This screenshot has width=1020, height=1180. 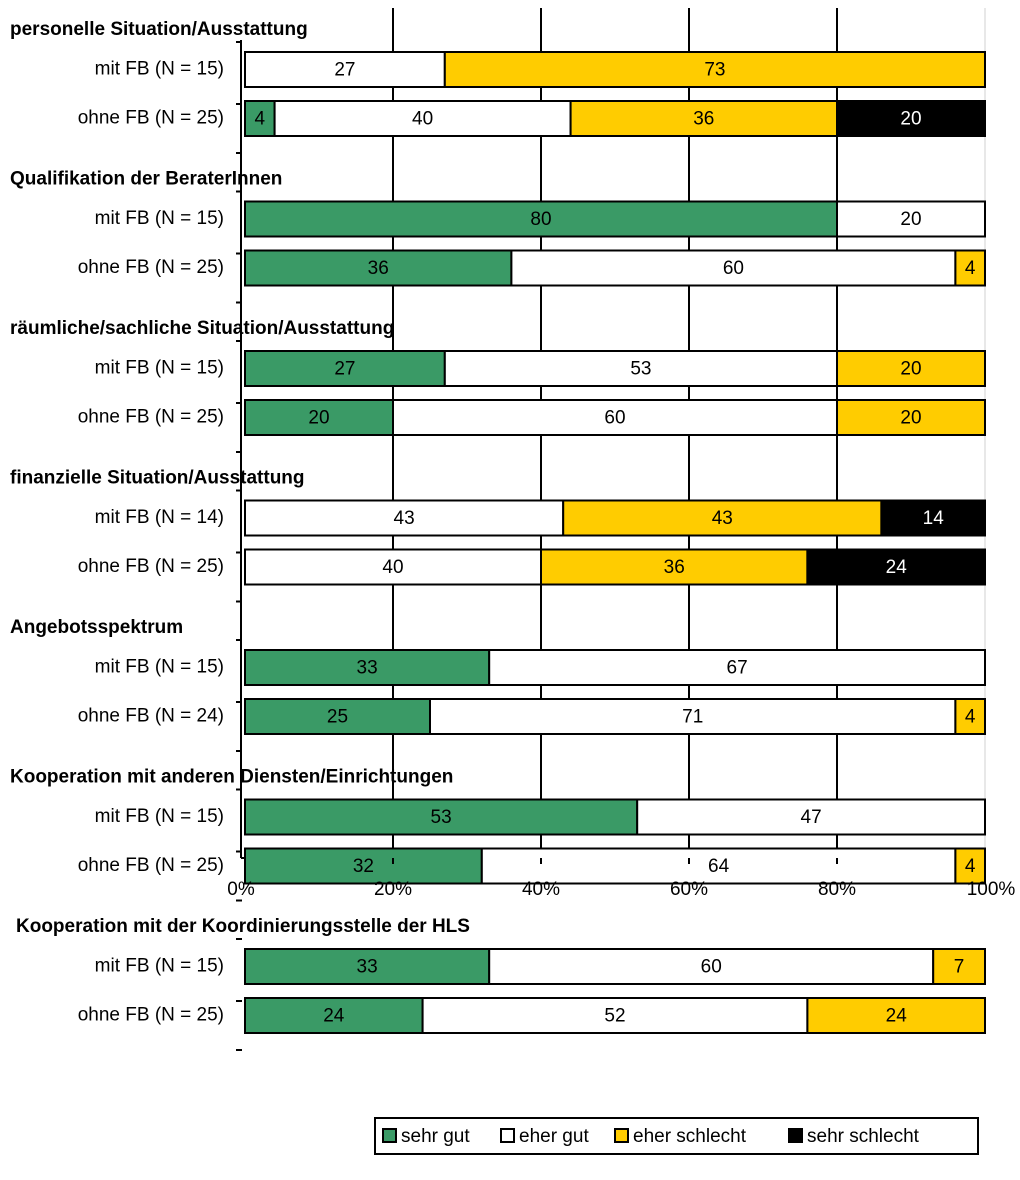 What do you see at coordinates (435, 1136) in the screenshot?
I see `legend-label: sehr gut` at bounding box center [435, 1136].